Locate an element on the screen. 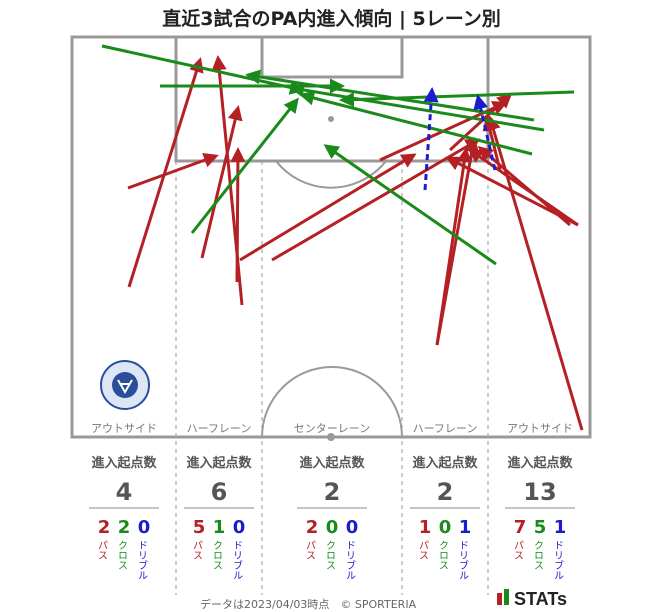 Image resolution: width=663 pixels, height=612 pixels. center-spot is located at coordinates (331, 437).